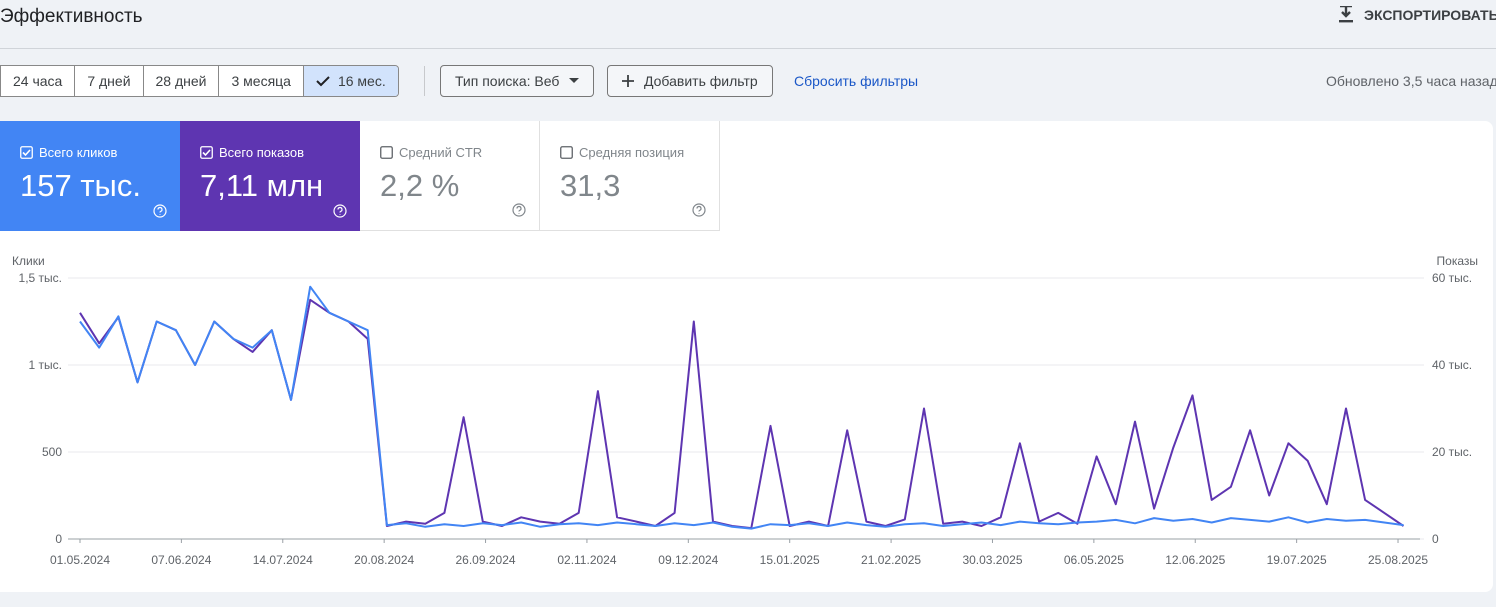 This screenshot has height=607, width=1496. What do you see at coordinates (701, 81) in the screenshot?
I see `add-filter-label: Добавить фильтр` at bounding box center [701, 81].